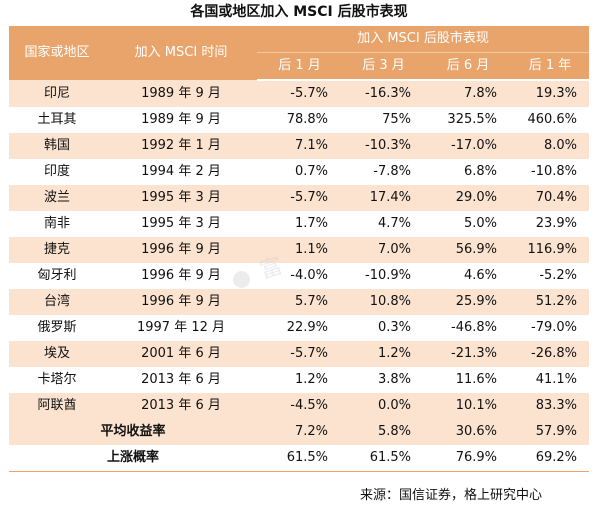 Image resolution: width=598 pixels, height=514 pixels. Describe the element at coordinates (468, 406) in the screenshot. I see `cell-m6: 10.1%` at that location.